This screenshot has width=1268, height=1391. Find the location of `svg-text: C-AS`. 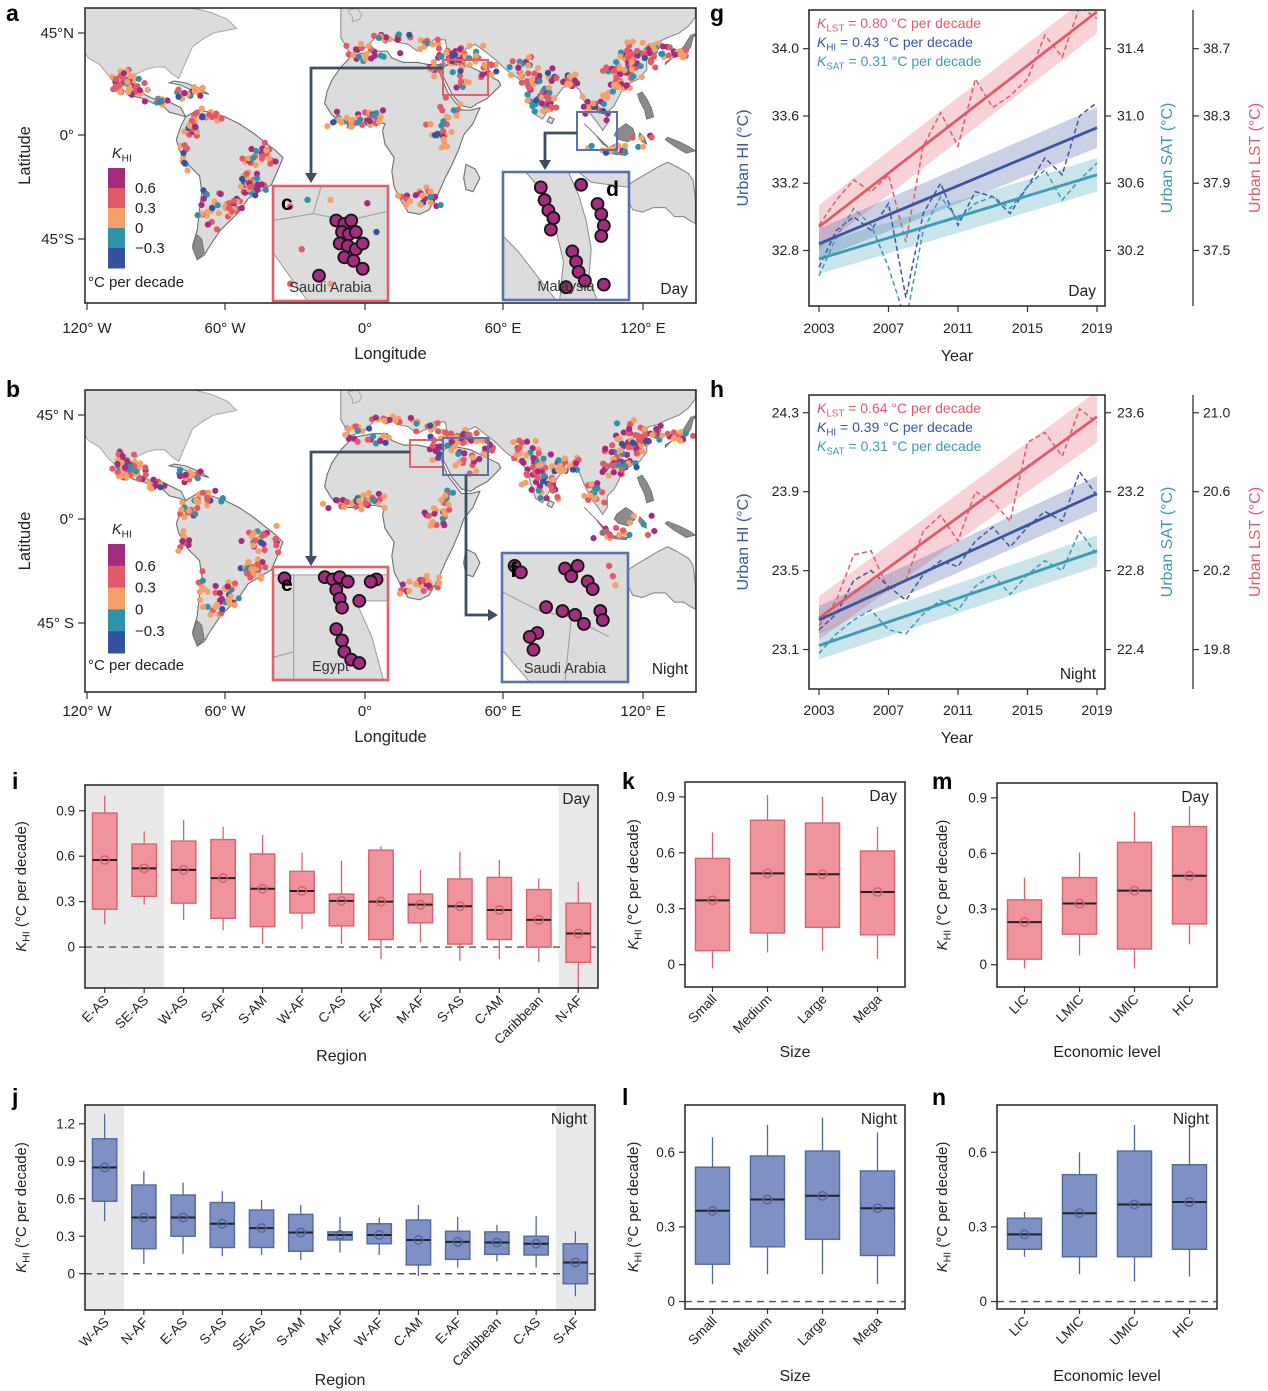

svg-text: C-AS is located at coordinates (331, 1009).